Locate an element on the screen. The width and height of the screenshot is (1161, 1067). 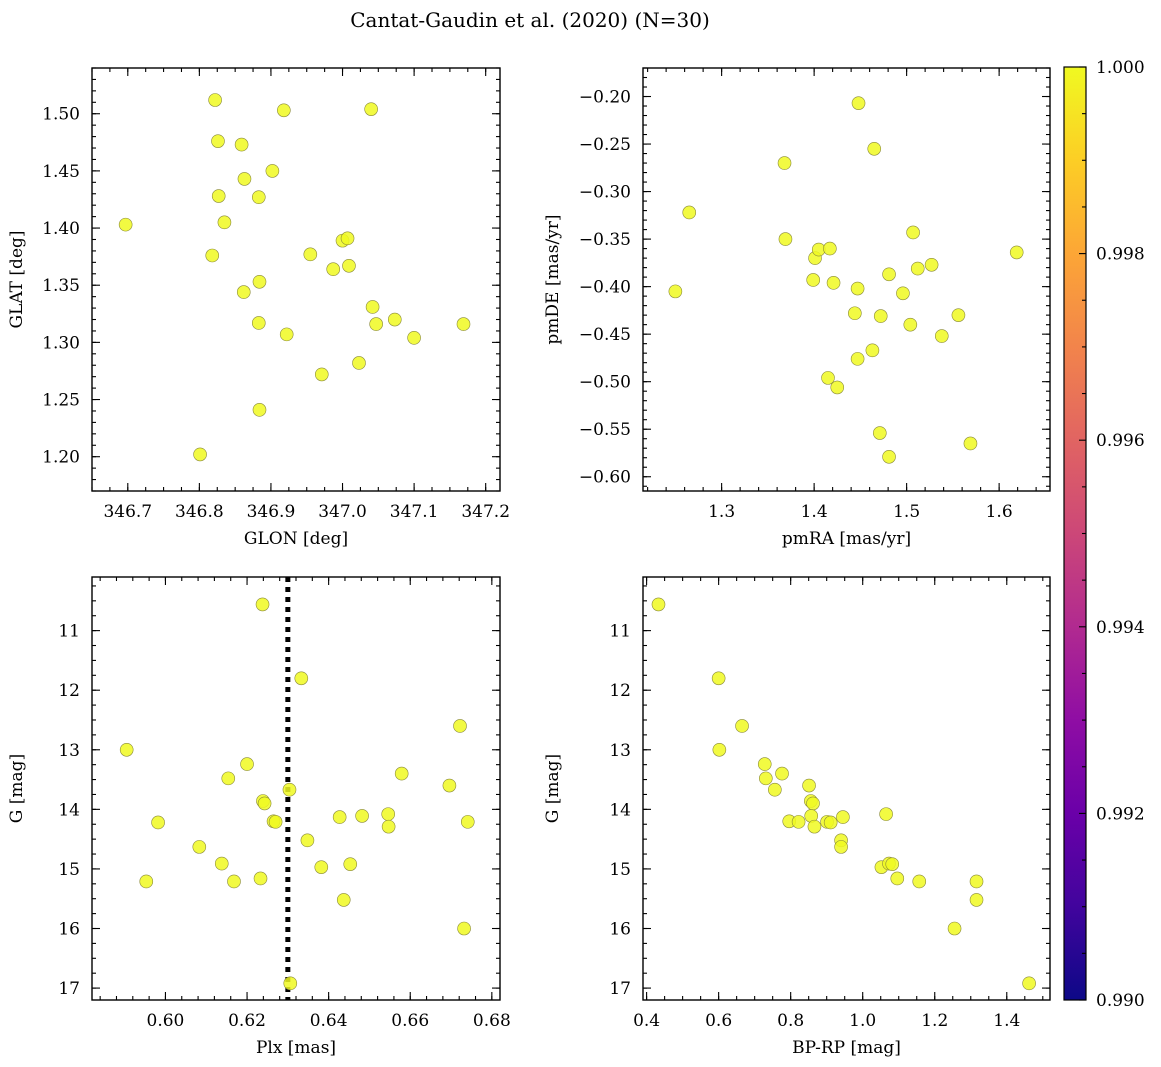
x-axis-label: BP-RP [mag] is located at coordinates (846, 1048).